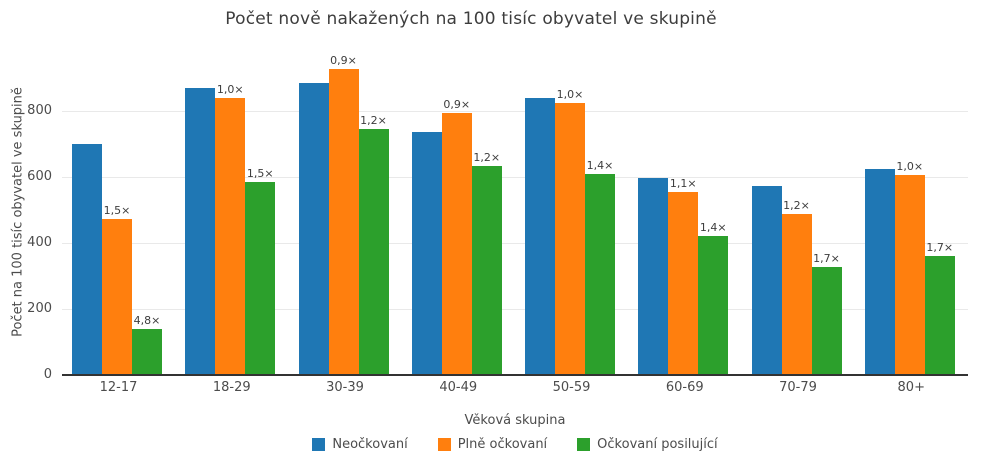 The image size is (988, 467). What do you see at coordinates (231, 387) in the screenshot?
I see `x-tick-label: 18-29` at bounding box center [231, 387].